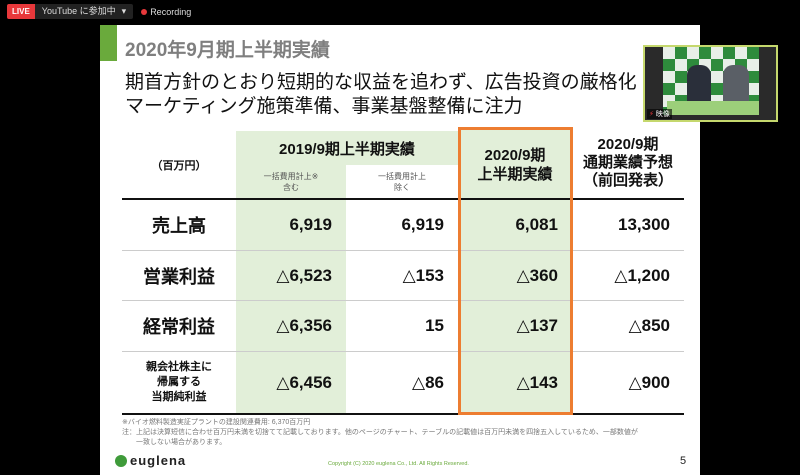 Image resolution: width=800 pixels, height=475 pixels. I want to click on table-cell: △360, so click(537, 275).